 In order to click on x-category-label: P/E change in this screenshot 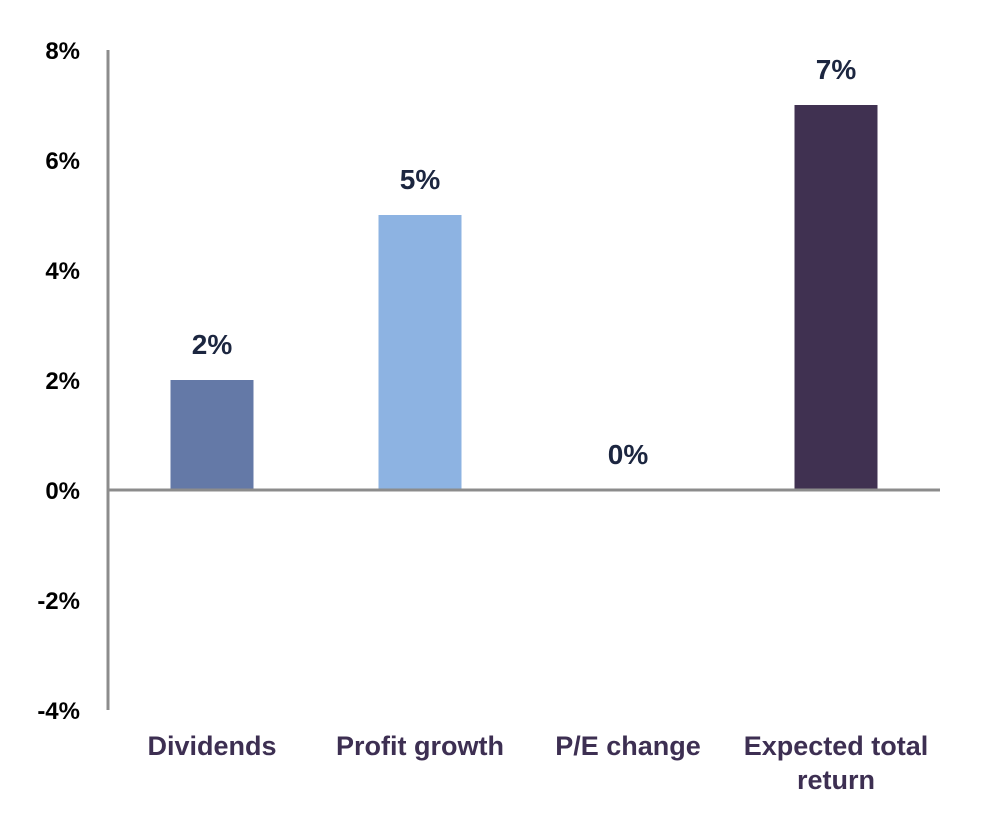, I will do `click(628, 746)`.